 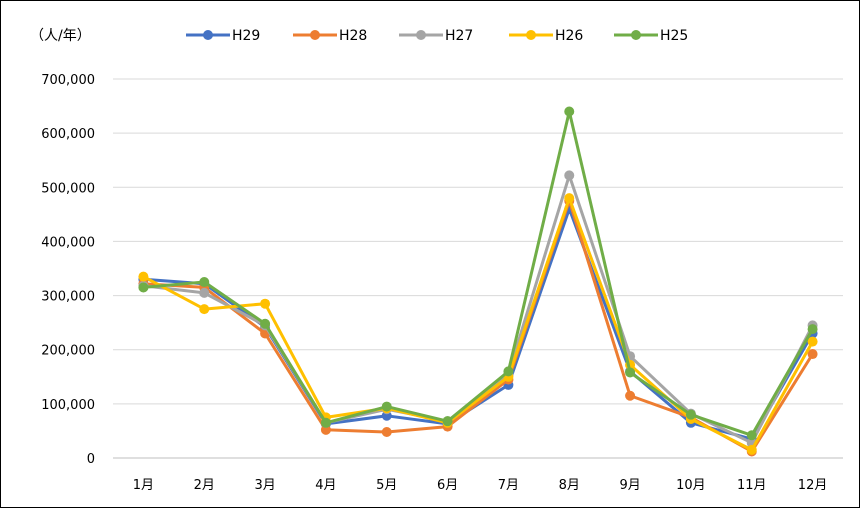 I want to click on legend: H29 H28 H27 H26 H25, so click(x=437, y=36).